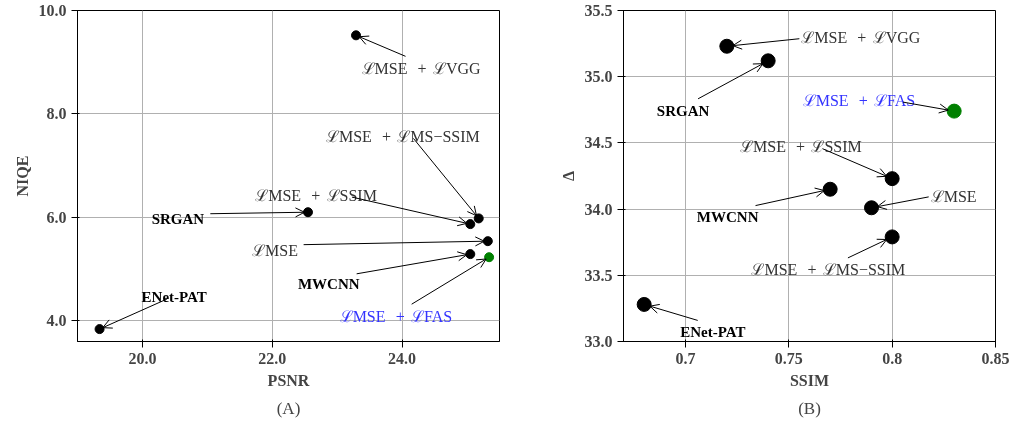 This screenshot has height=437, width=1020. What do you see at coordinates (598, 77) in the screenshot?
I see `y-tick-label: 35.0` at bounding box center [598, 77].